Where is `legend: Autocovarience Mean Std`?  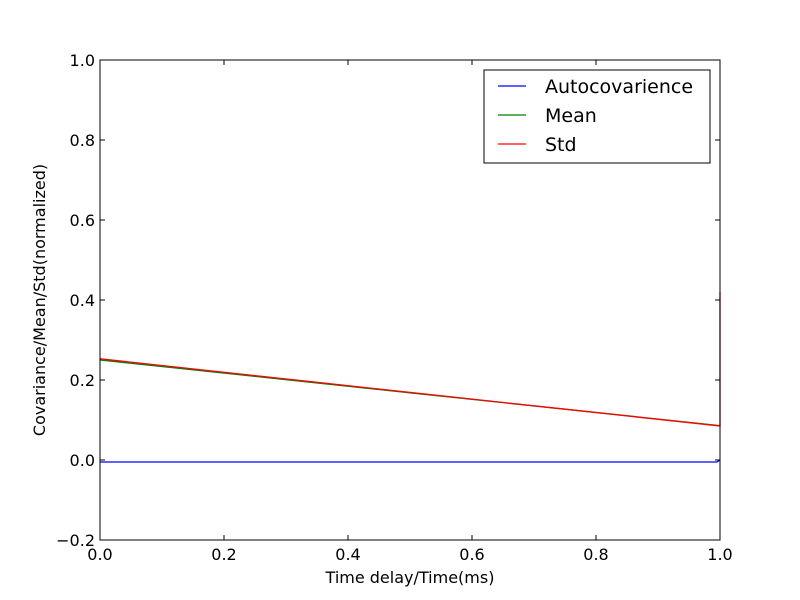
legend: Autocovarience Mean Std is located at coordinates (597, 116).